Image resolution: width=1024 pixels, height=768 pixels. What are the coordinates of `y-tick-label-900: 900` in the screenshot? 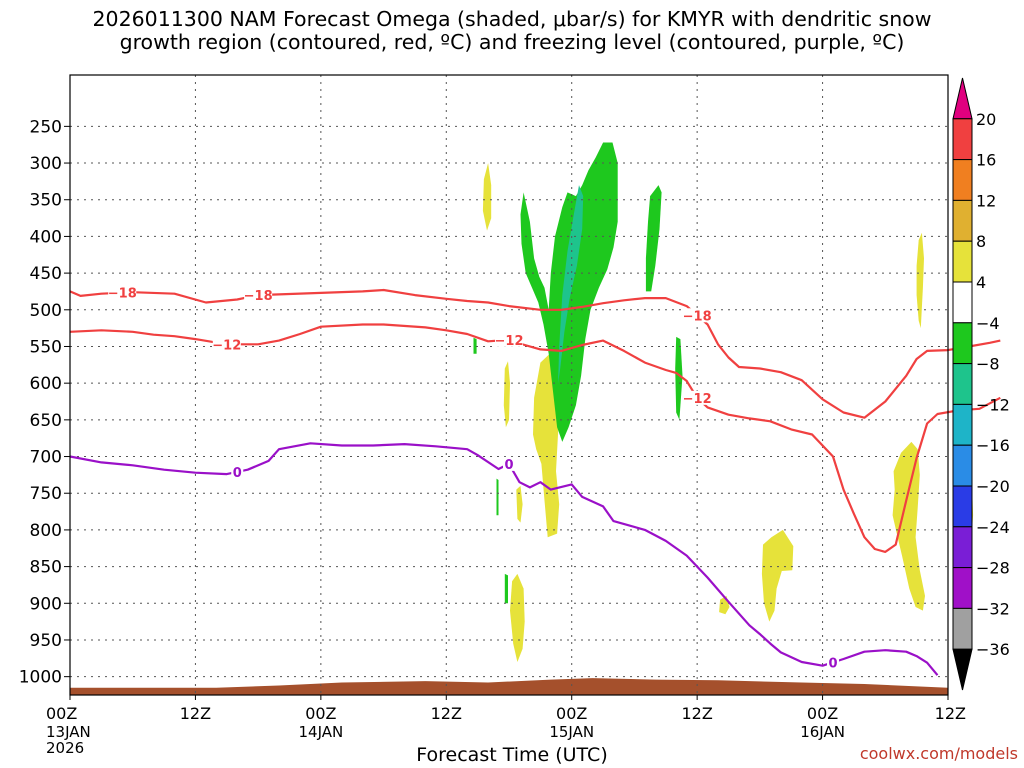 It's located at (46, 604).